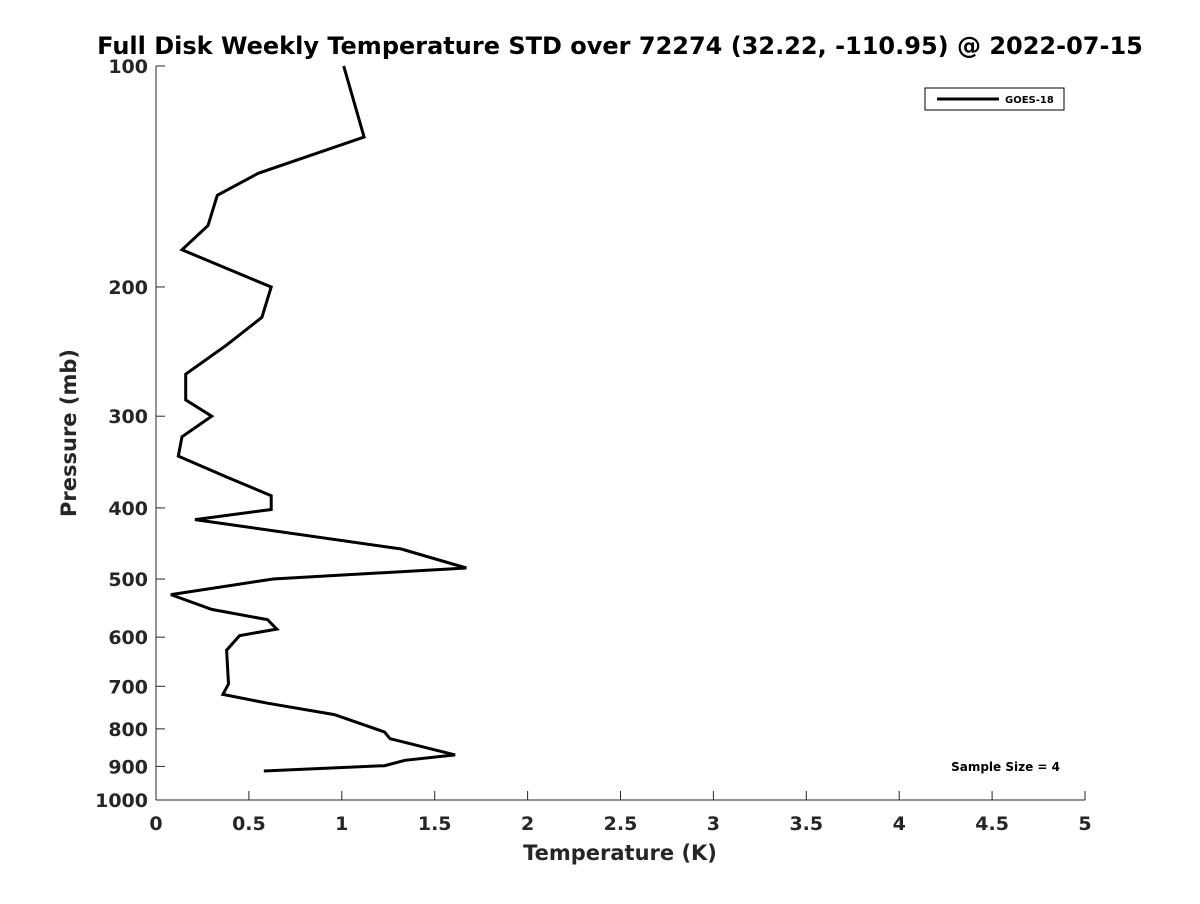 The image size is (1200, 904). I want to click on x-axis: 0 0.5 1 1.5 2 2.5 3 3.5 4 4.5 5, so click(620, 813).